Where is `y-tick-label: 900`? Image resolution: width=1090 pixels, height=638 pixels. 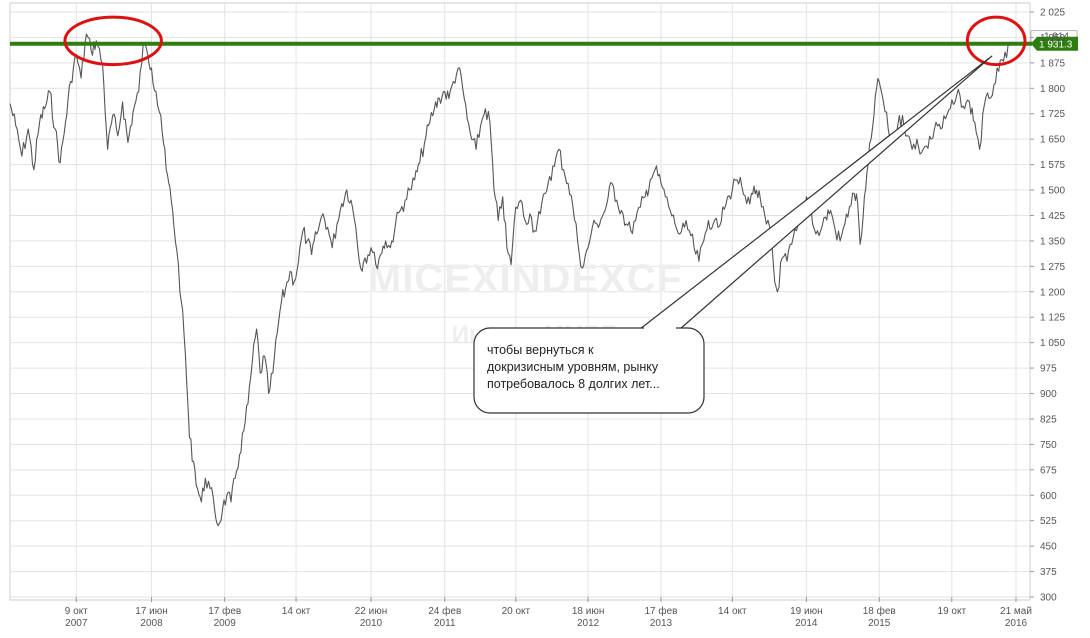 y-tick-label: 900 is located at coordinates (1048, 394).